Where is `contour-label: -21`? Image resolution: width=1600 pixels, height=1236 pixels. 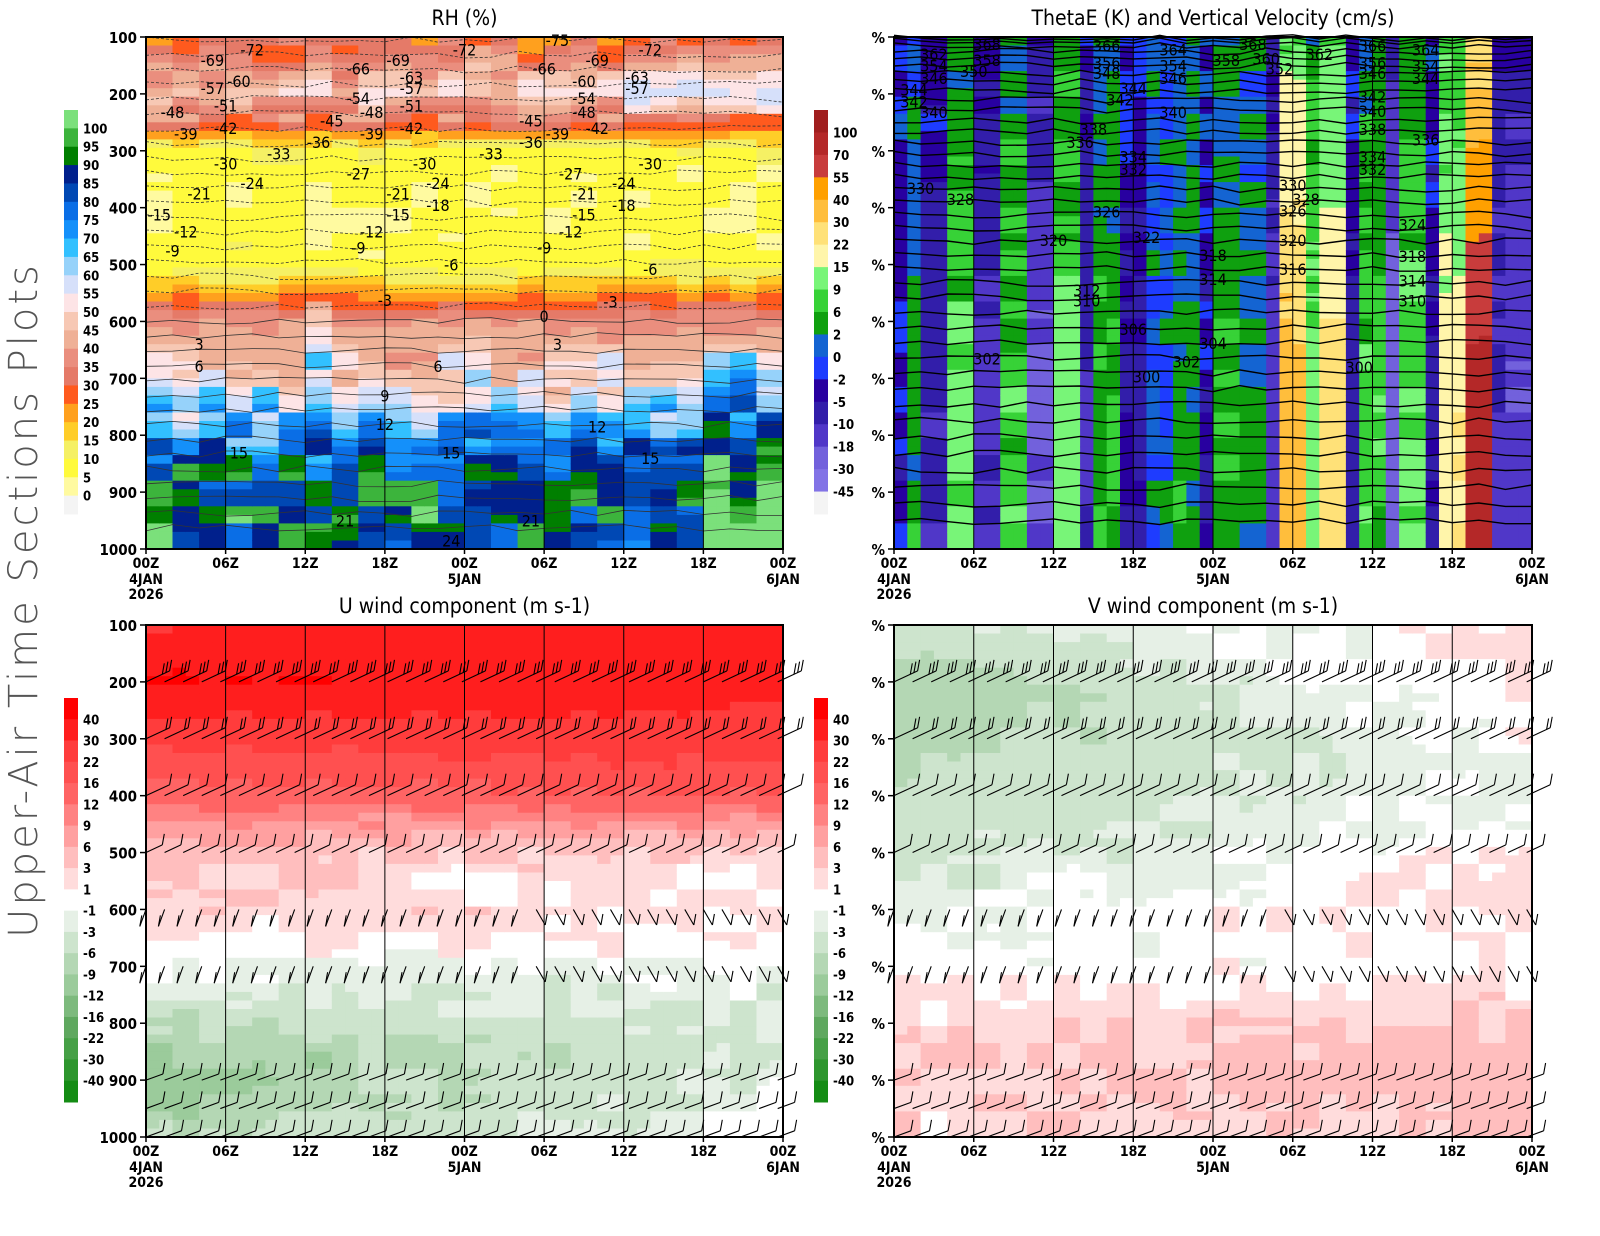 contour-label: -21 is located at coordinates (584, 193).